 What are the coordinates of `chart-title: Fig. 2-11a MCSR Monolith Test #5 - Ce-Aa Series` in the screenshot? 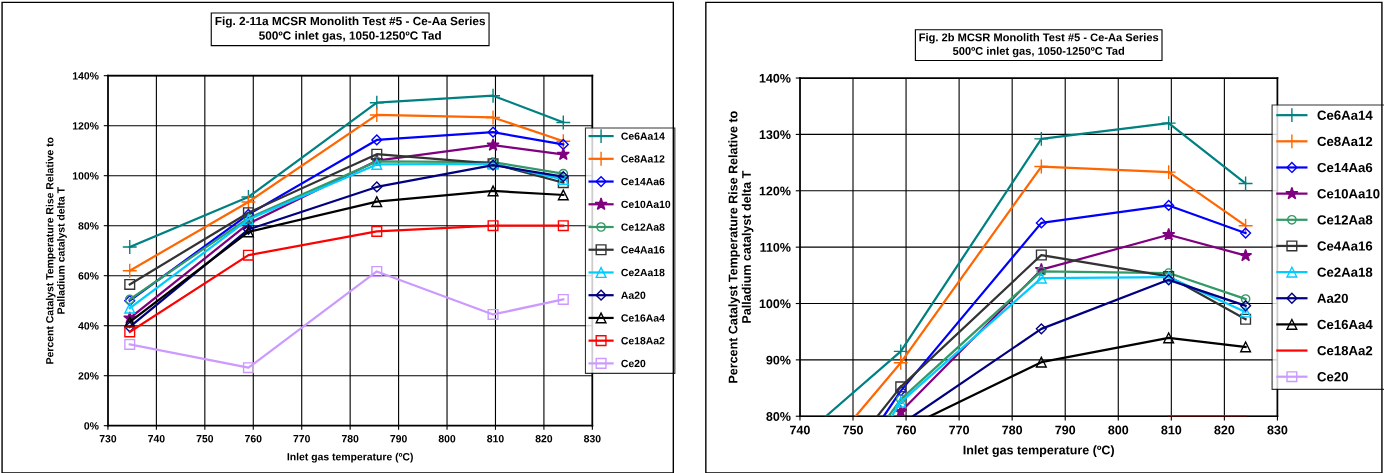 It's located at (350, 22).